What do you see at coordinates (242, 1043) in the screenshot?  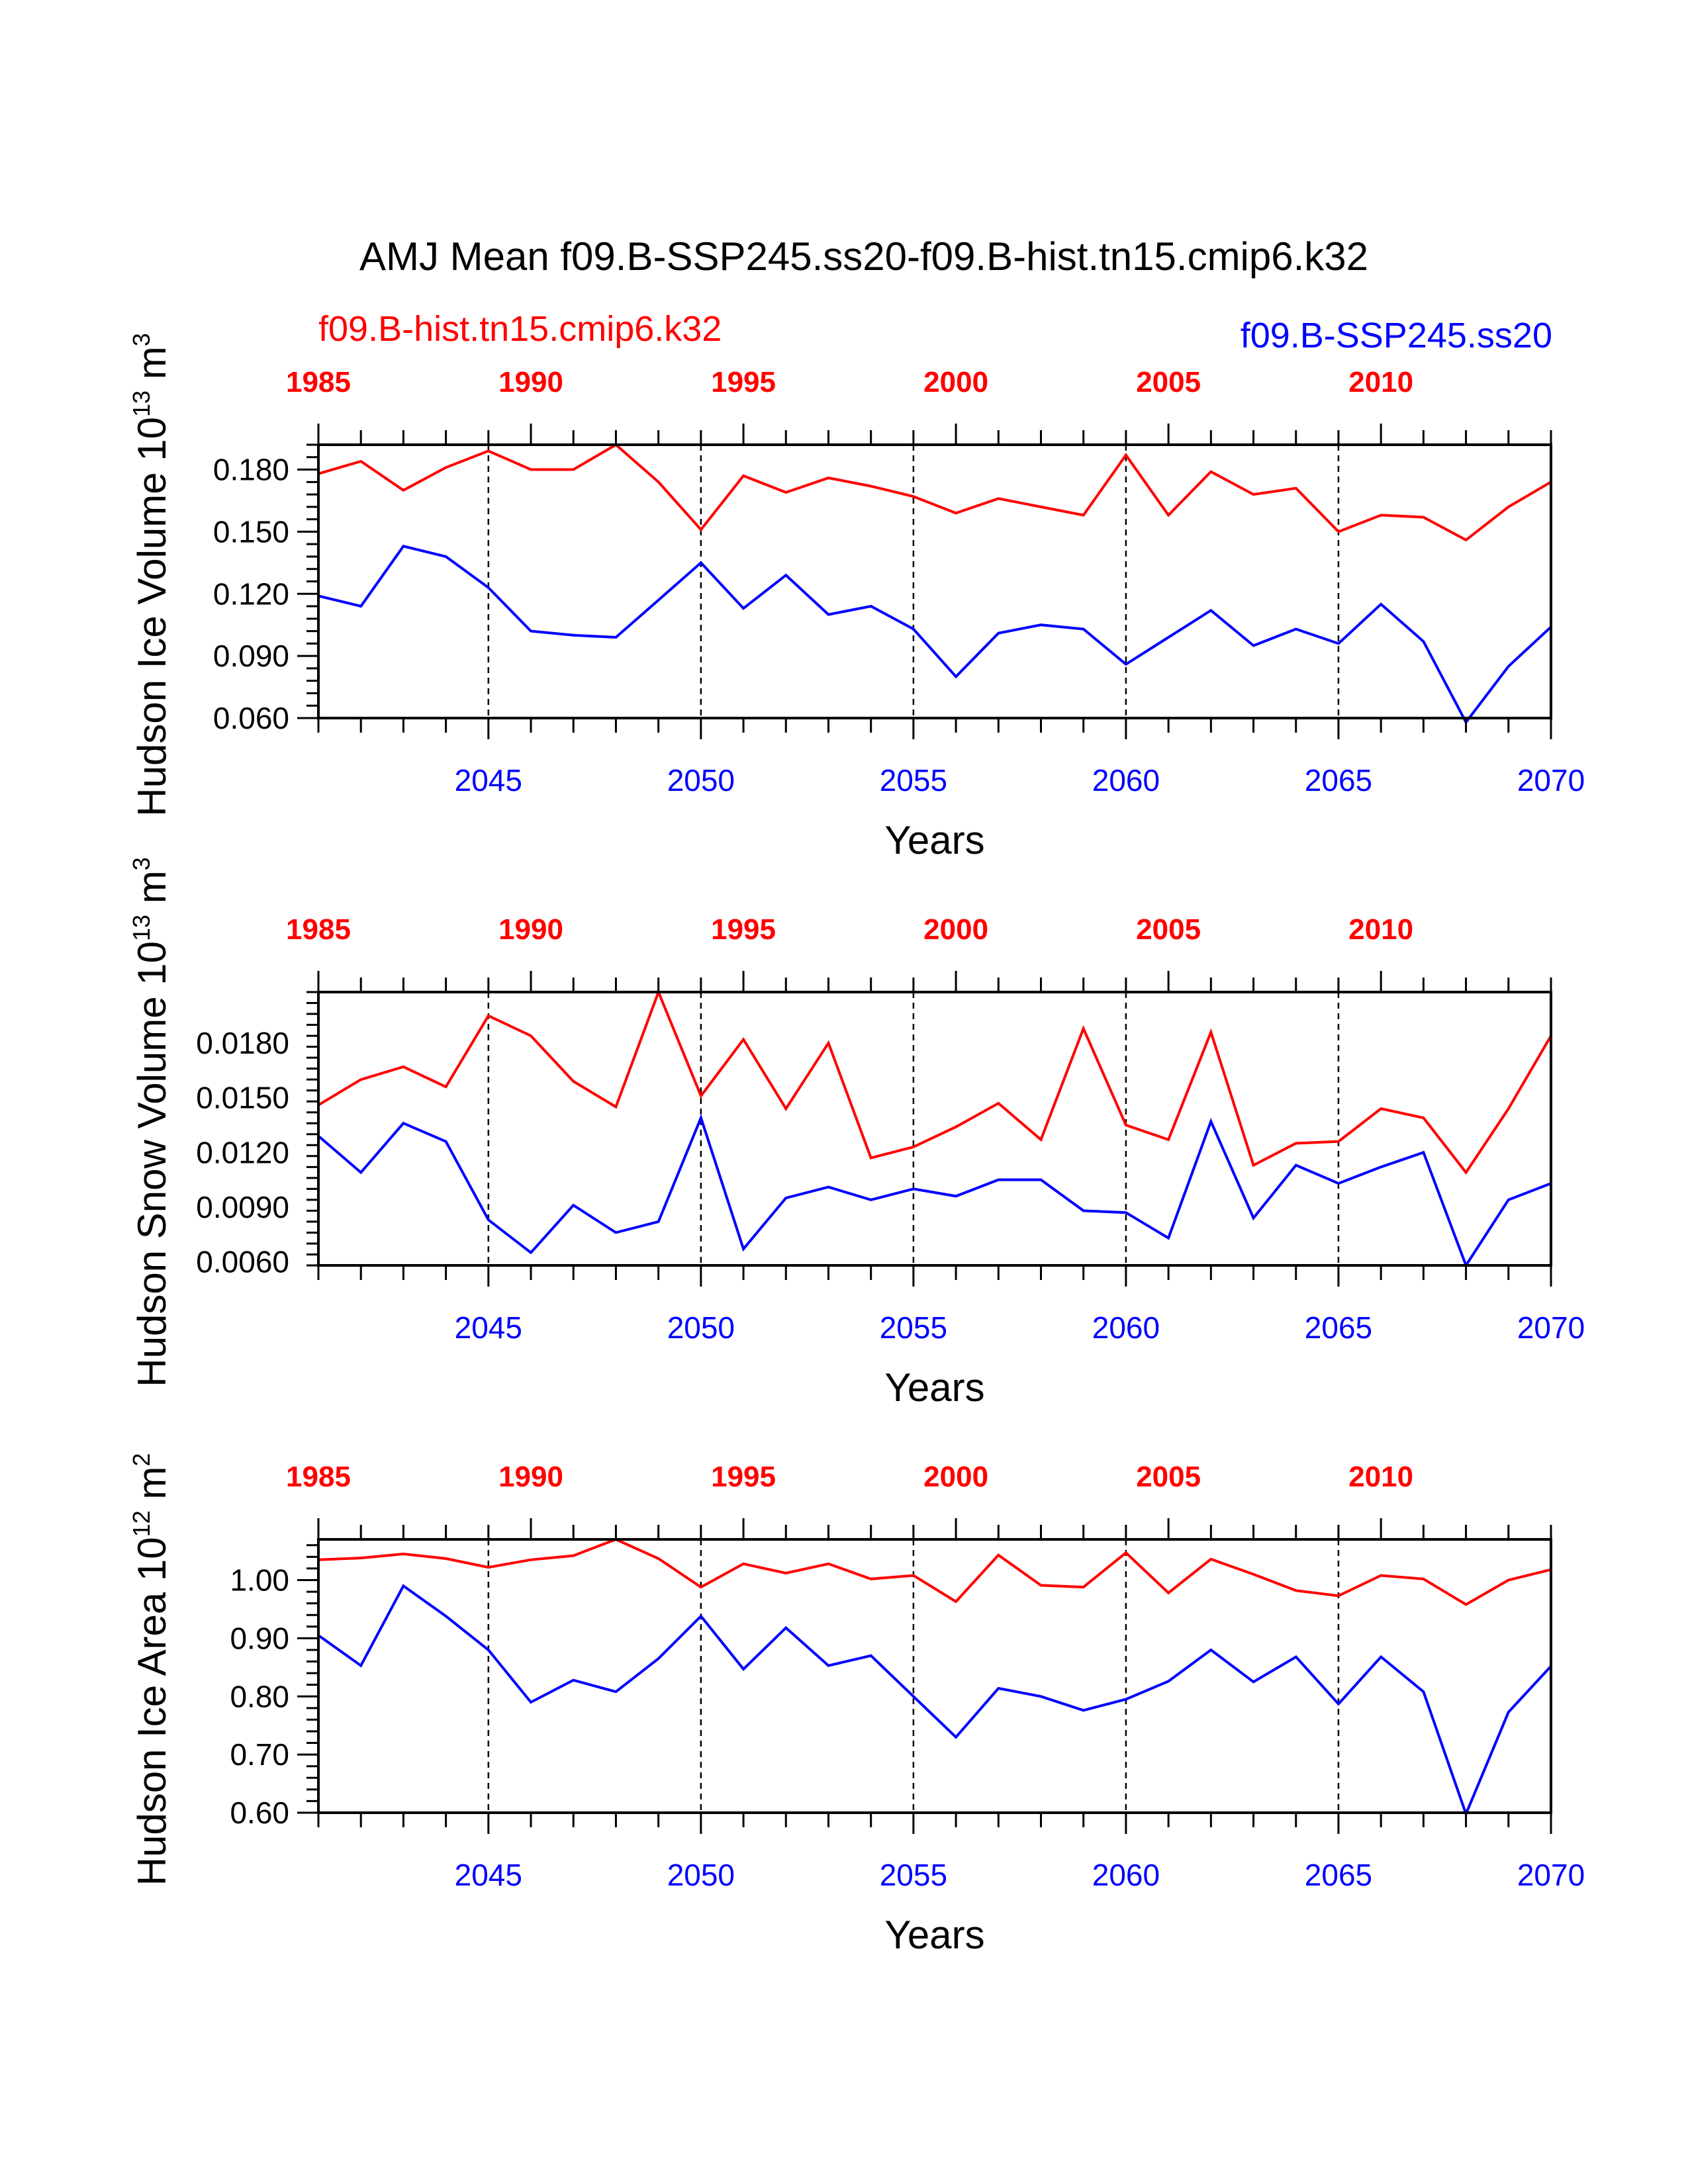 I see `y-tick-label: 0.0180` at bounding box center [242, 1043].